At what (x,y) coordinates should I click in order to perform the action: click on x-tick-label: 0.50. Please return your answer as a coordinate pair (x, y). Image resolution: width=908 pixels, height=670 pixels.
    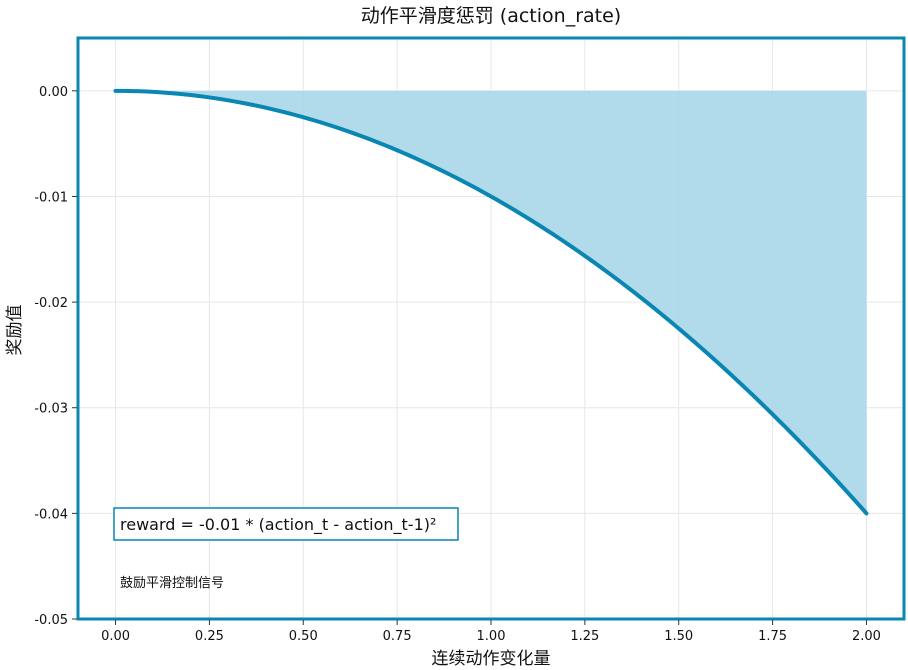
    Looking at the image, I should click on (303, 636).